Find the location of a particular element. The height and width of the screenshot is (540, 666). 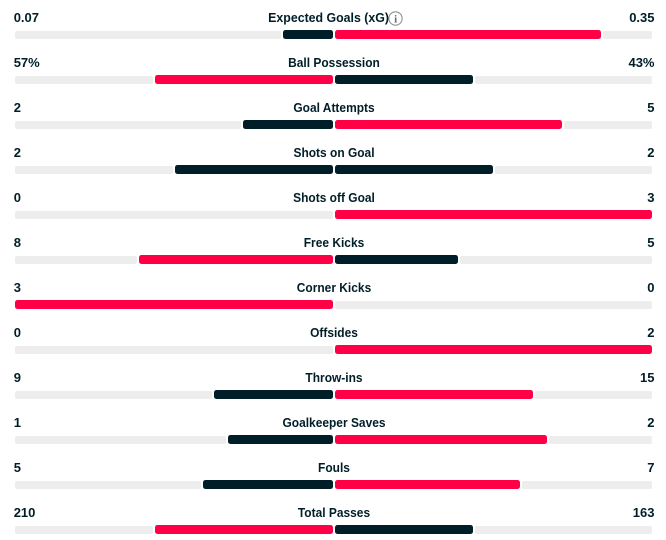

svg-text: i is located at coordinates (395, 19).